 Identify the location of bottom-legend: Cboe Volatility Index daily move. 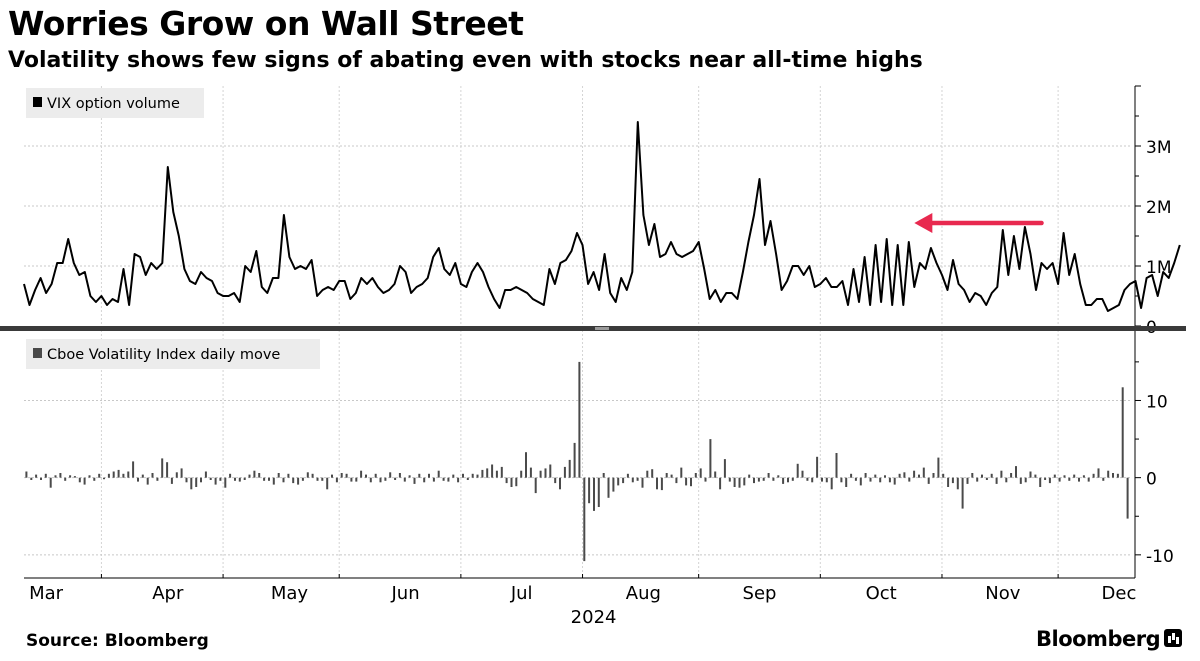
(173, 354).